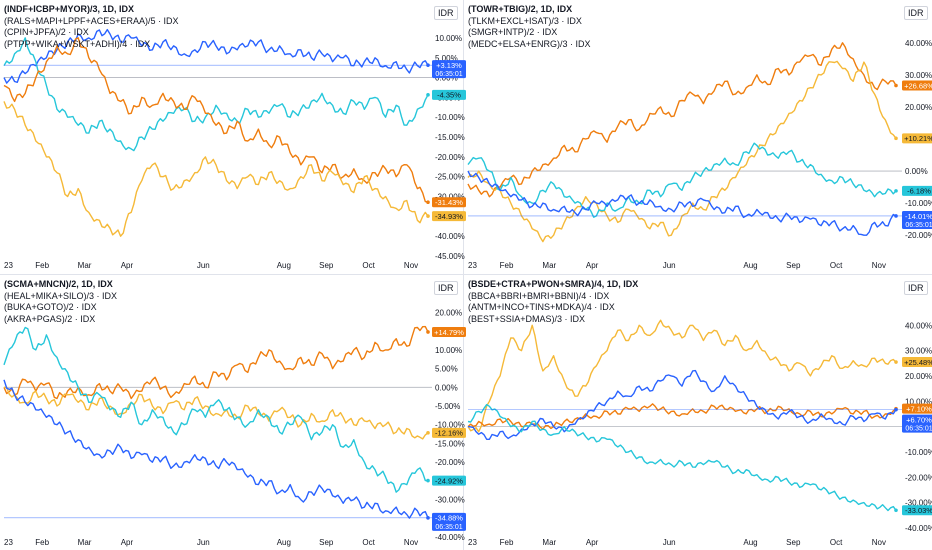  I want to click on last-value-label: +10.21%, so click(918, 138).